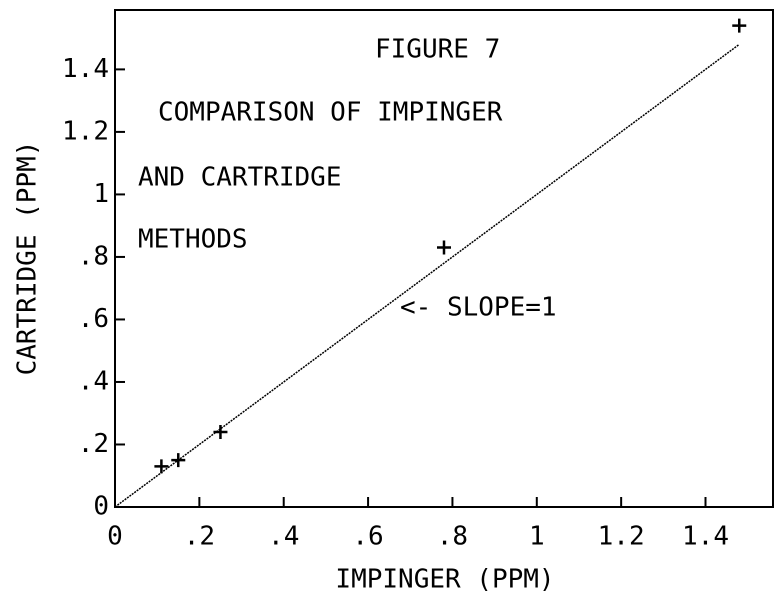 This screenshot has width=778, height=608. I want to click on annotation: AND CARTRIDGE, so click(240, 178).